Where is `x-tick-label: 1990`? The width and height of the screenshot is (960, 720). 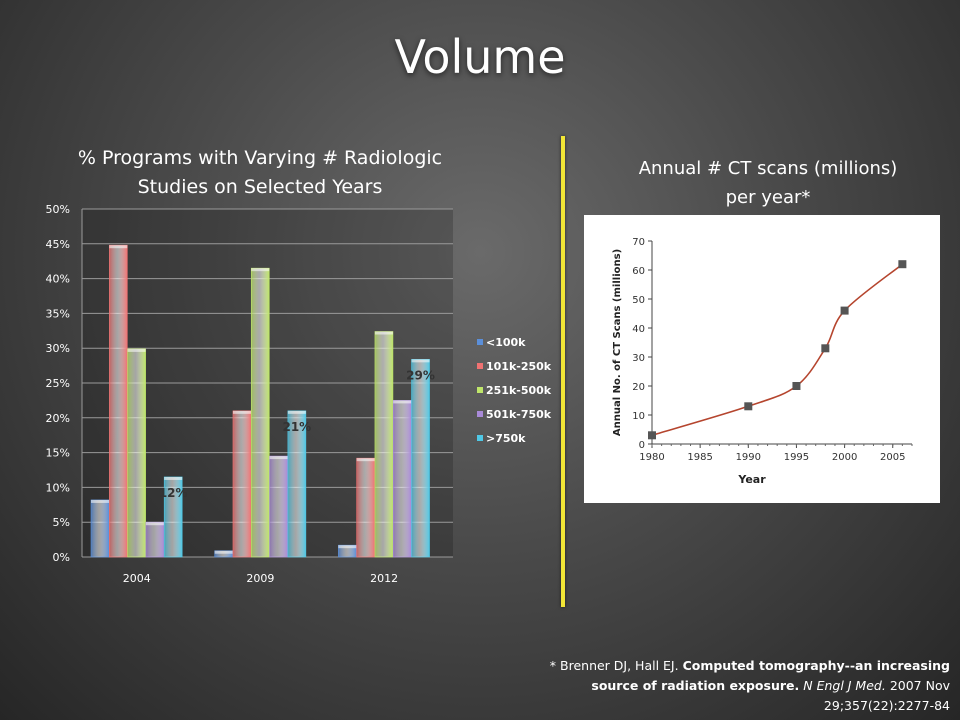 x-tick-label: 1990 is located at coordinates (748, 457).